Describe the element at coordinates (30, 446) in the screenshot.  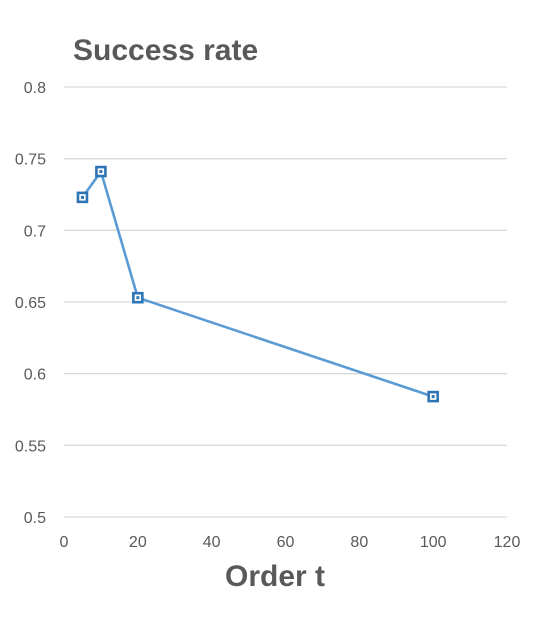
I see `y-tick-label: 0.55` at that location.